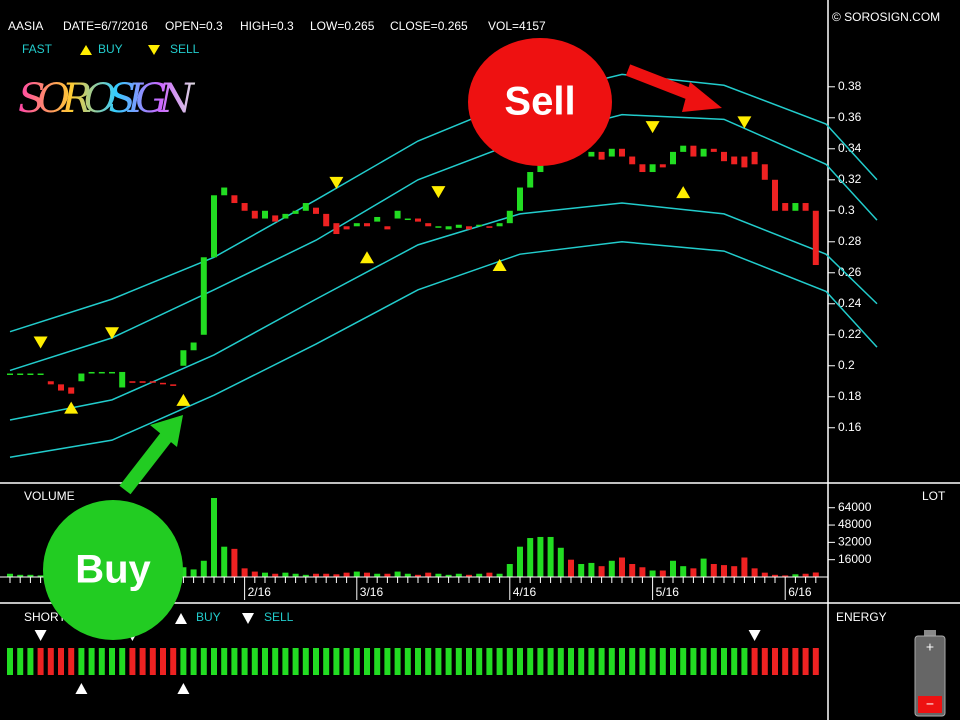 The image size is (960, 720). Describe the element at coordinates (208, 617) in the screenshot. I see `energy-legend-buy: BUY` at that location.